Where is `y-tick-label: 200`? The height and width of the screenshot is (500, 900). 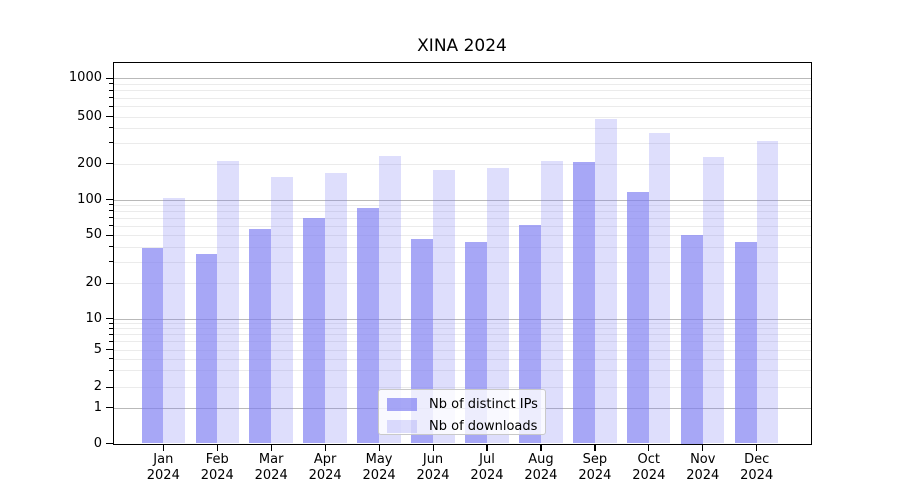
y-tick-label: 200 is located at coordinates (89, 163).